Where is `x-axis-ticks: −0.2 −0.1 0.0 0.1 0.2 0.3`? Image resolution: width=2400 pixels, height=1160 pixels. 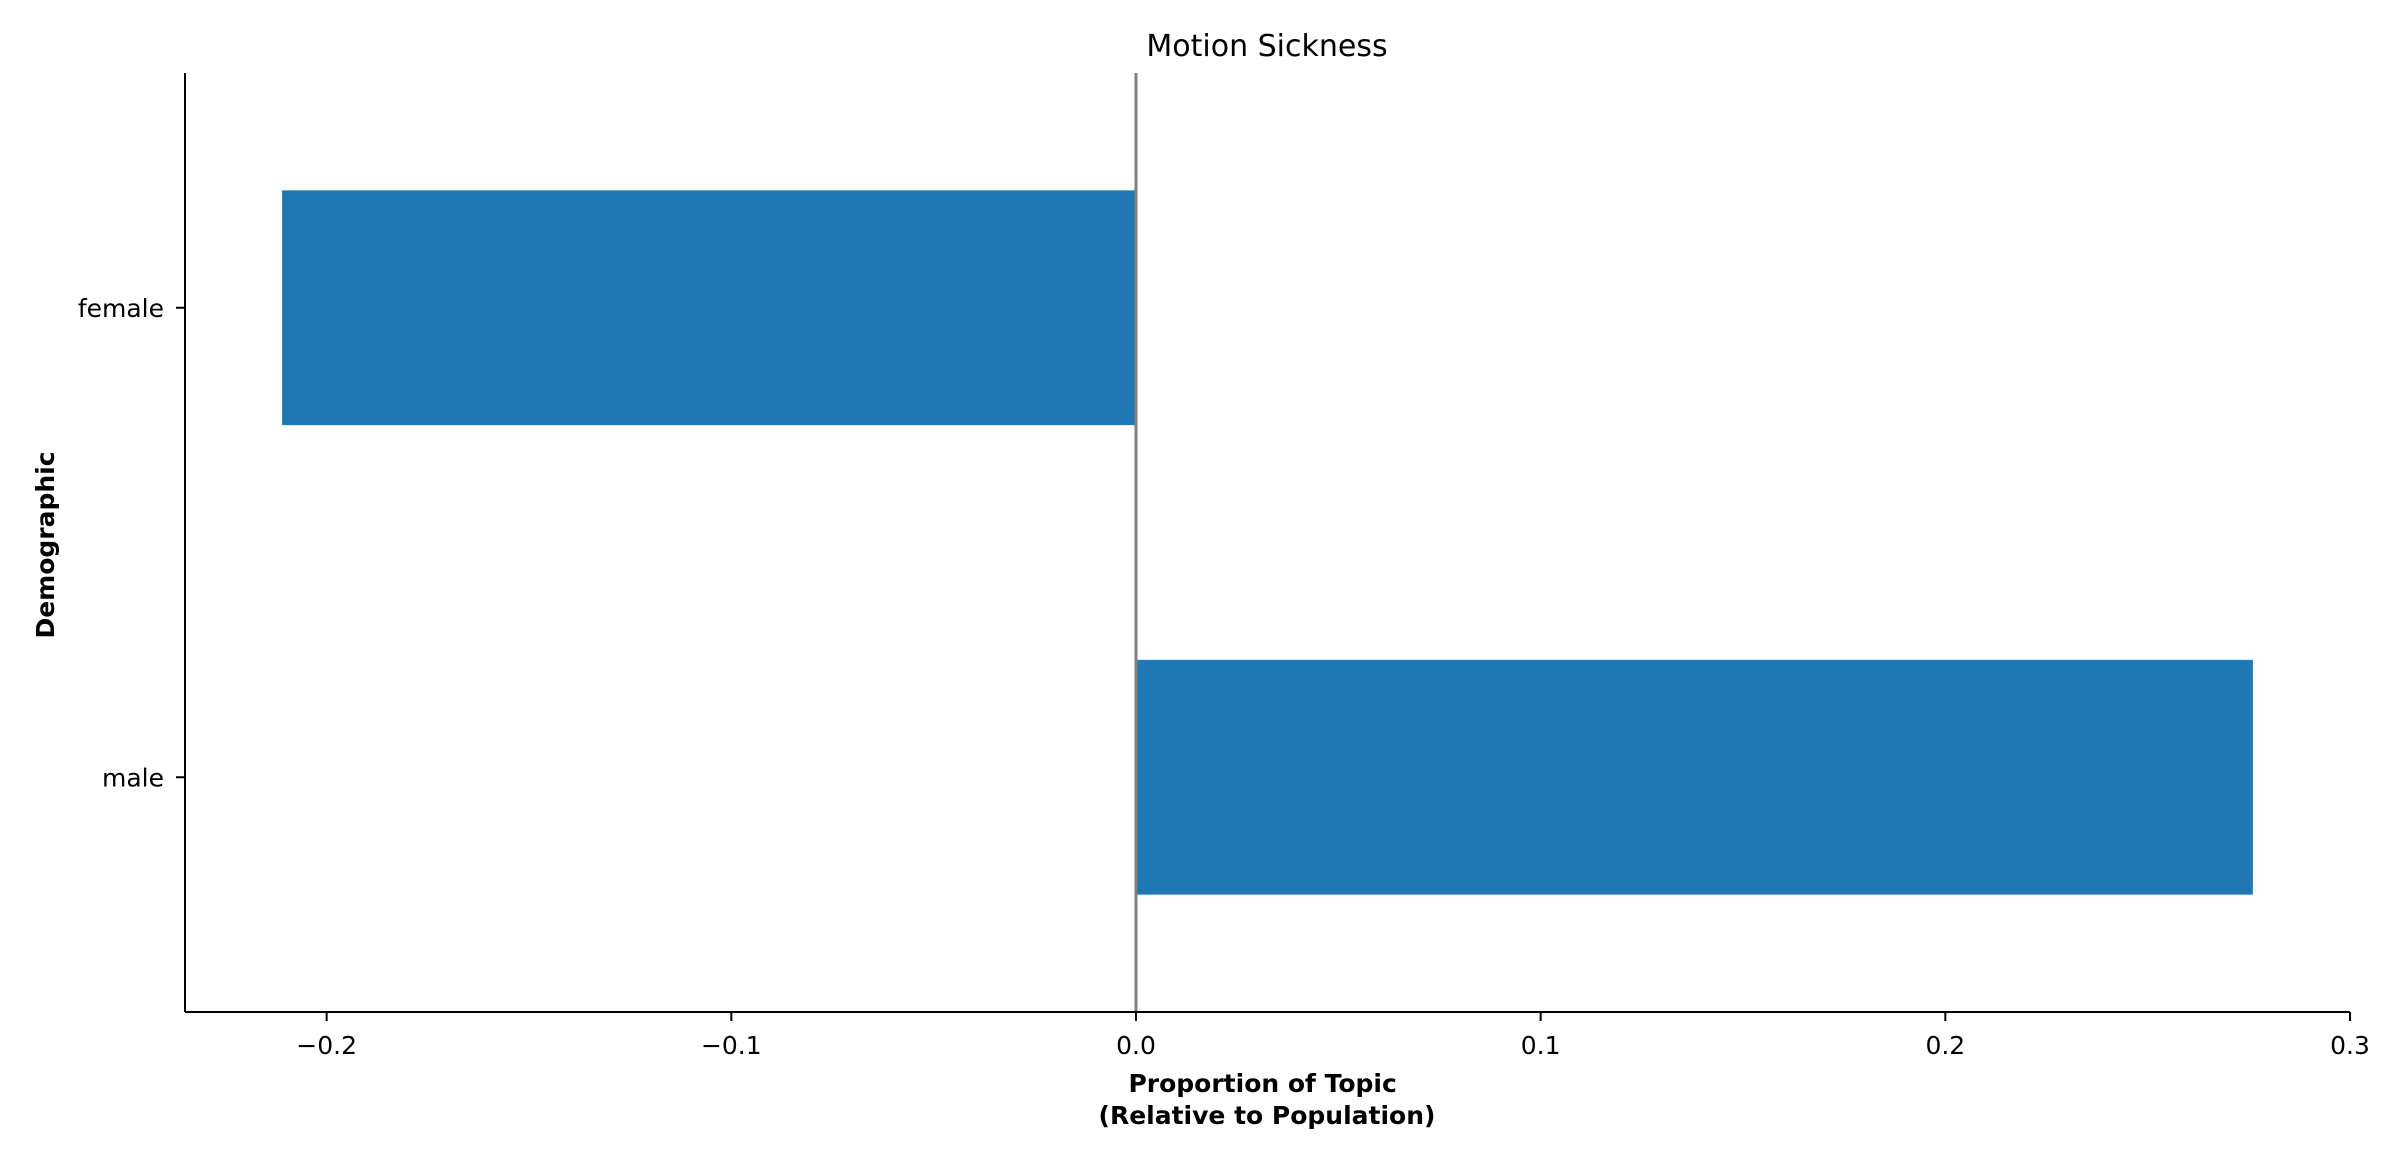
x-axis-ticks: −0.2 −0.1 0.0 0.1 0.2 0.3 is located at coordinates (1333, 1036).